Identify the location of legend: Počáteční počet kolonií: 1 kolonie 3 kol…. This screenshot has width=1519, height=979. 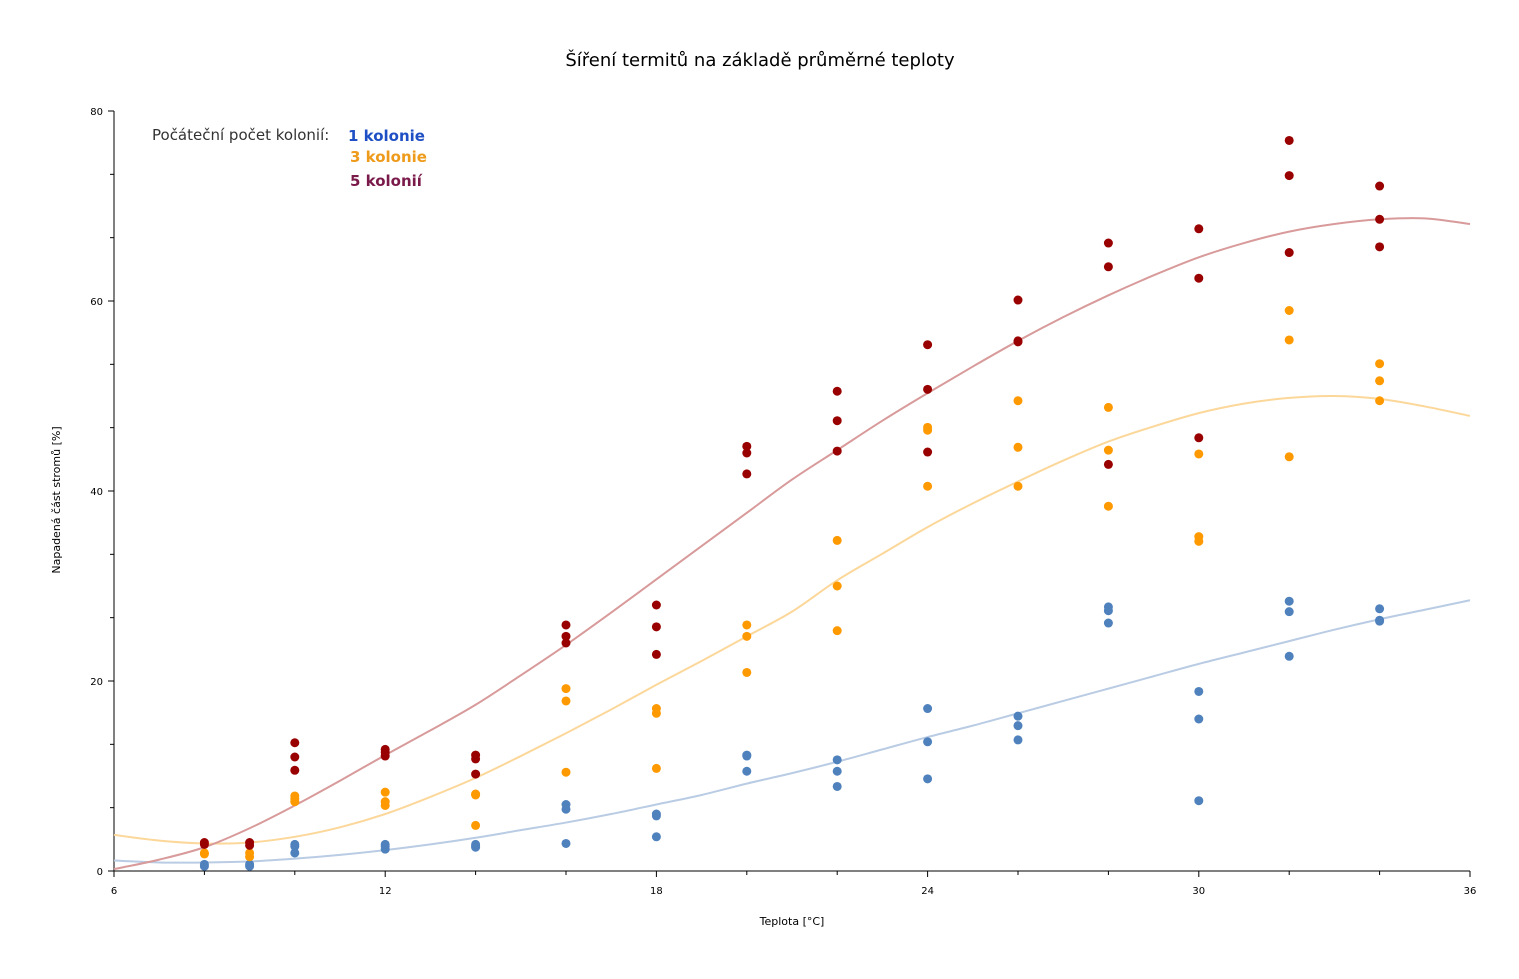
(289, 158).